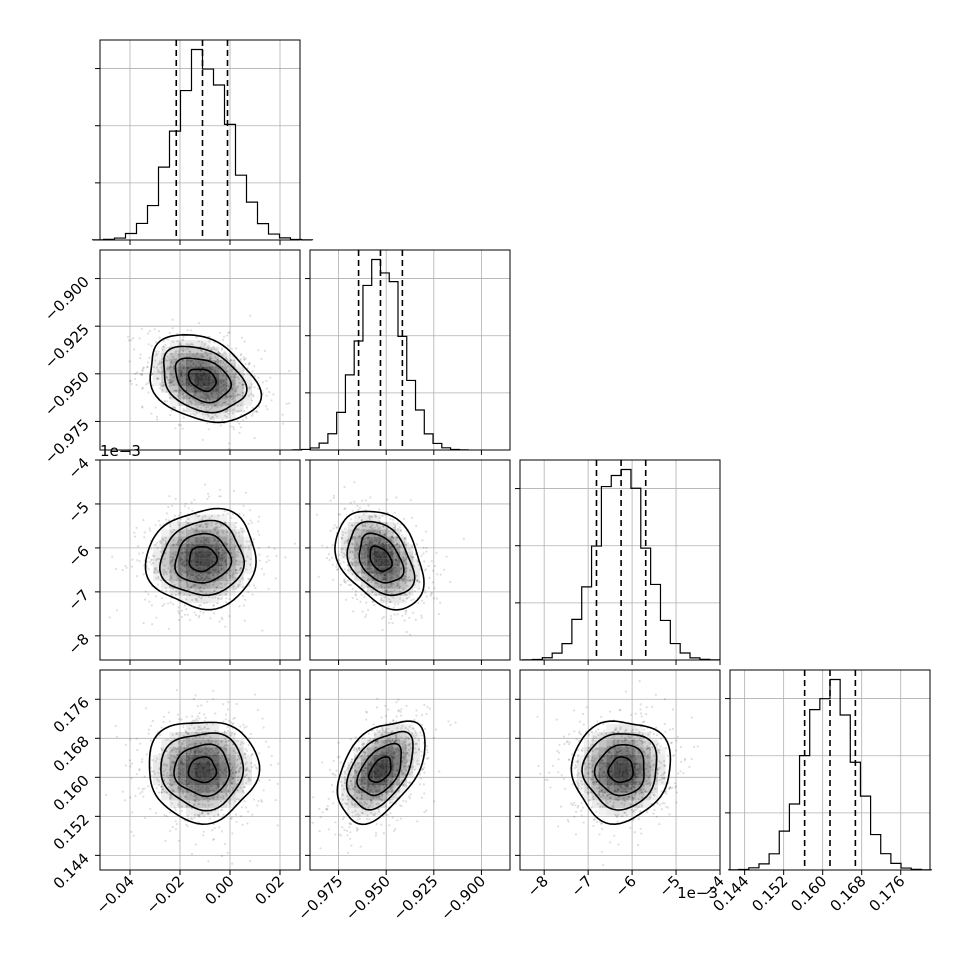  I want to click on panel-frame, so click(200, 140).